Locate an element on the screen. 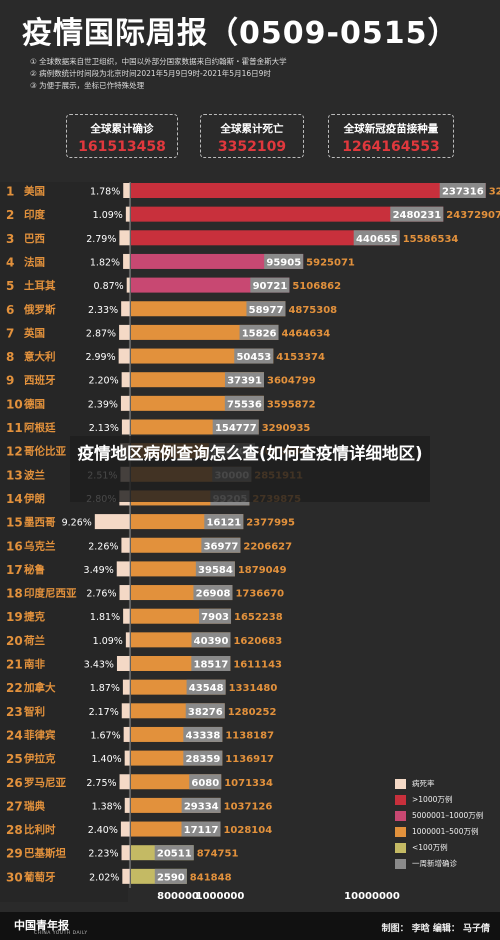 The image size is (500, 940). weekly-label: 43338 is located at coordinates (203, 735).